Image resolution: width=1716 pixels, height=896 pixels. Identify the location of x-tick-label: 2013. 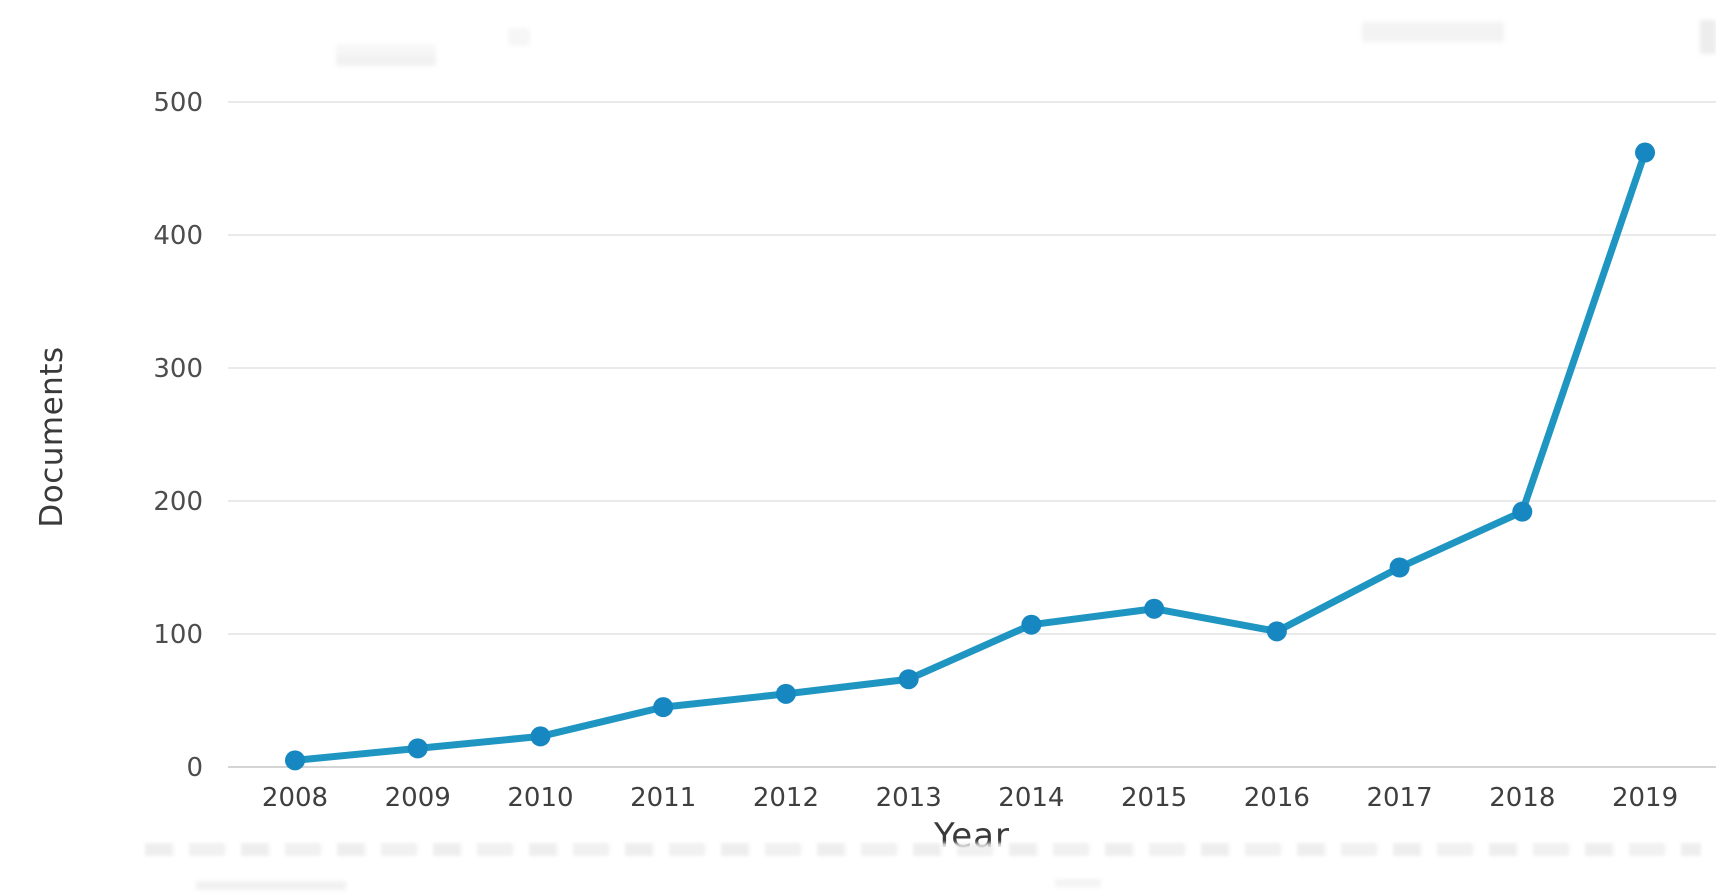
(909, 798).